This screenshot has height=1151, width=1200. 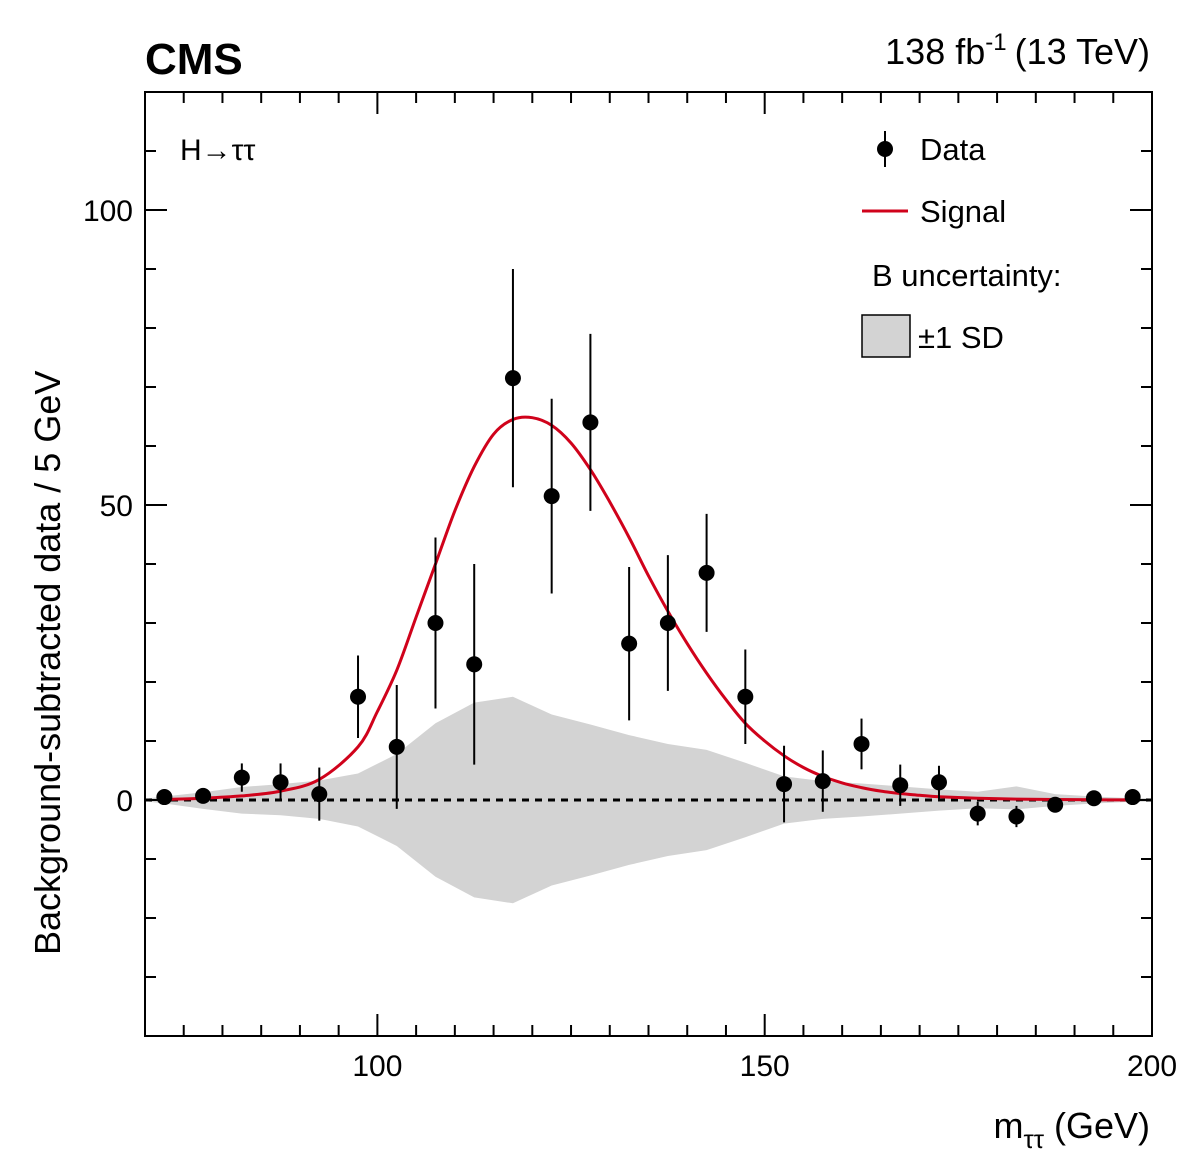 What do you see at coordinates (967, 275) in the screenshot?
I see `legend-band-title: B uncertainty:` at bounding box center [967, 275].